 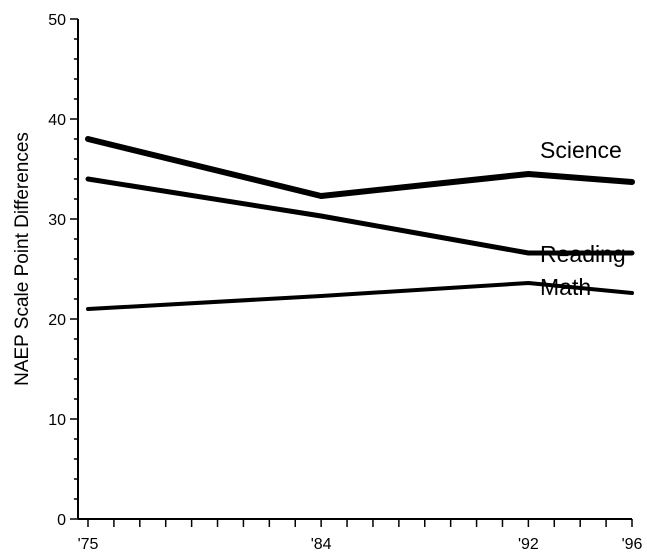 I want to click on x-tick-label: '96, so click(x=632, y=544).